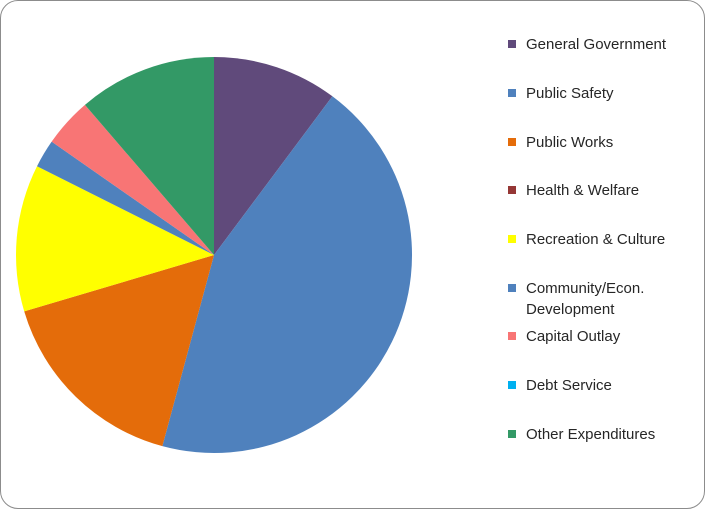  What do you see at coordinates (585, 299) in the screenshot?
I see `legend-label: Community/Econ. Development` at bounding box center [585, 299].